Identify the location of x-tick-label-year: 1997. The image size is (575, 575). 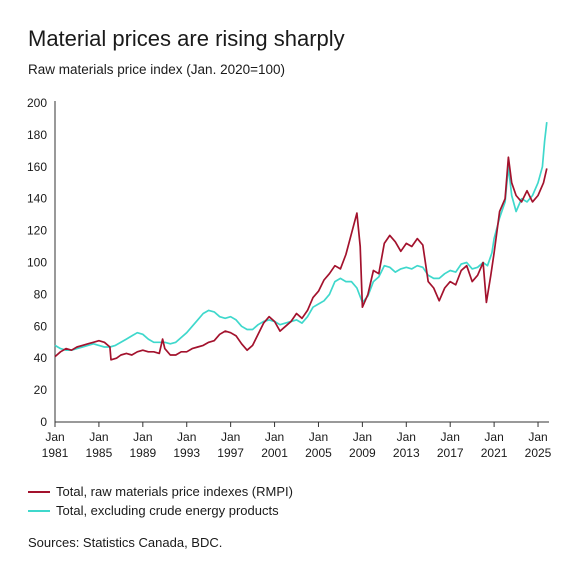
(230, 453).